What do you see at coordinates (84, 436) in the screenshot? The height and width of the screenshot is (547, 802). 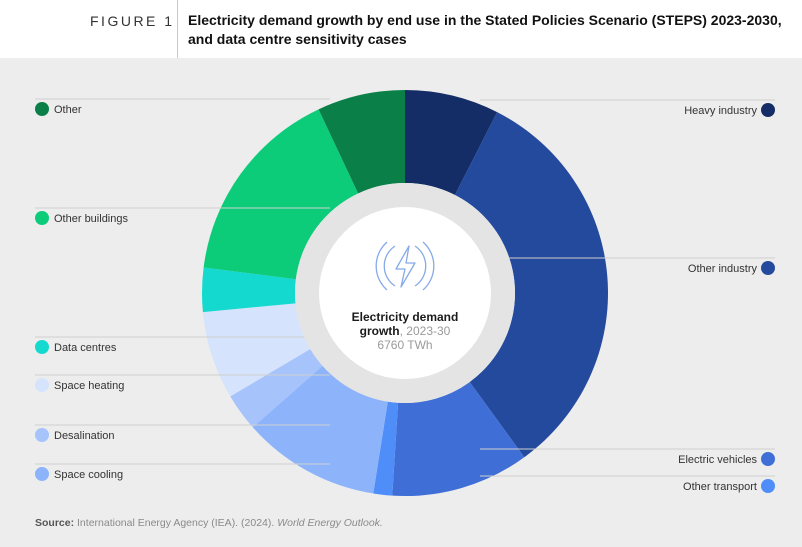 I see `legend-label-desalination: Desalination` at bounding box center [84, 436].